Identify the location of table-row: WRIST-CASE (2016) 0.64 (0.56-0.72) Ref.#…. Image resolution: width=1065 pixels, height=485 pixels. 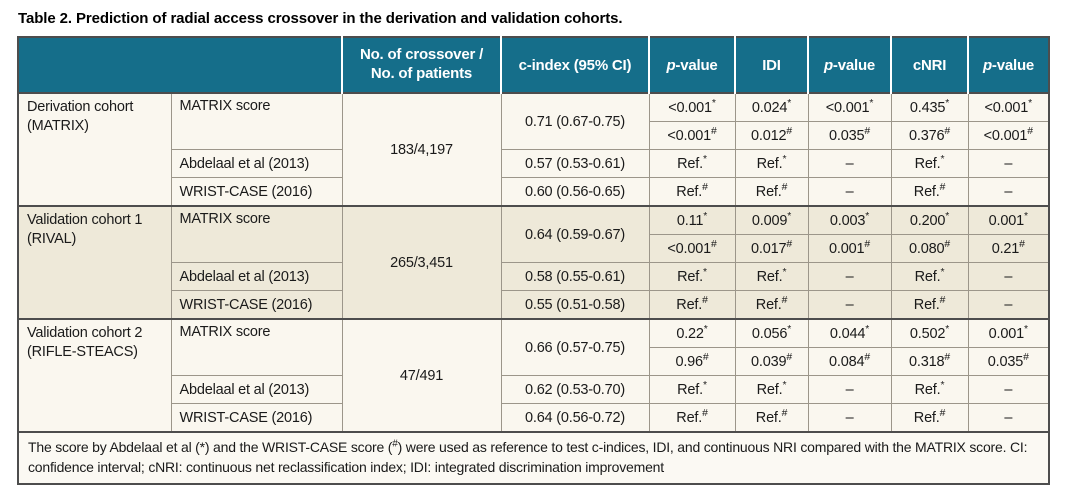
(534, 418).